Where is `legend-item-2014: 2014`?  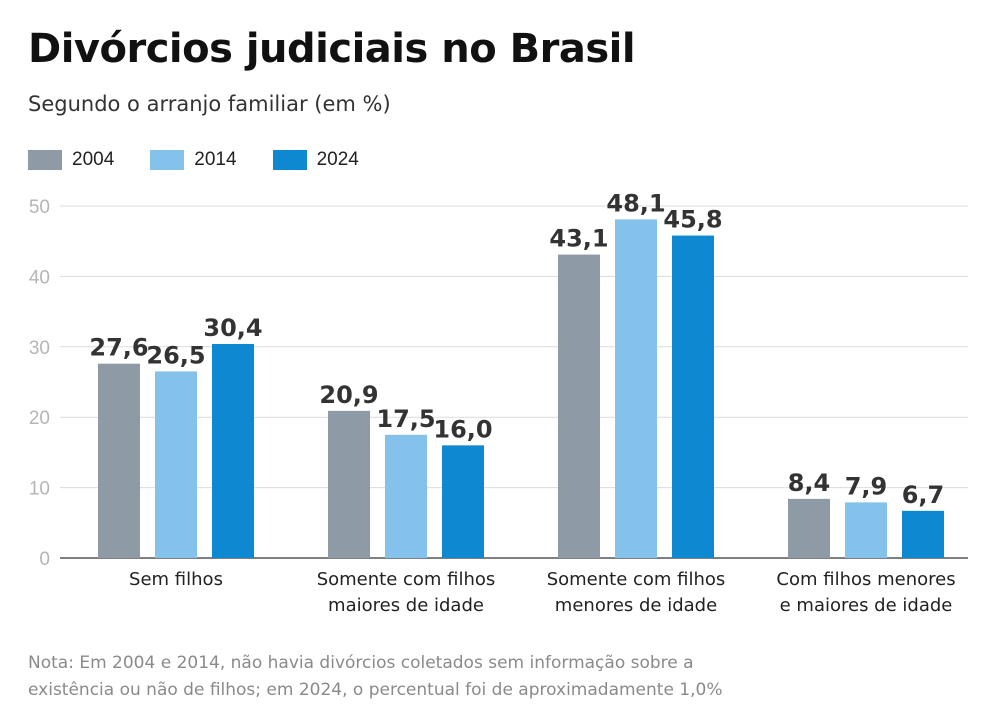
legend-item-2014: 2014 is located at coordinates (193, 160).